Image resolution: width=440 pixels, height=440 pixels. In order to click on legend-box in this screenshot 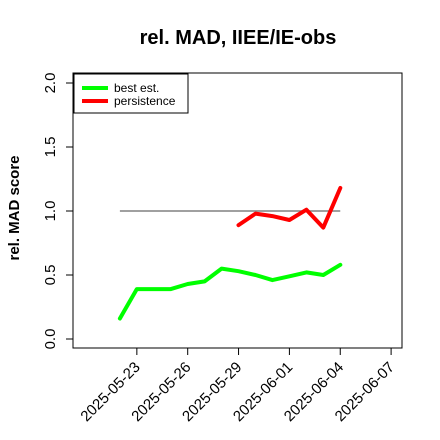, I will do `click(131, 93)`.